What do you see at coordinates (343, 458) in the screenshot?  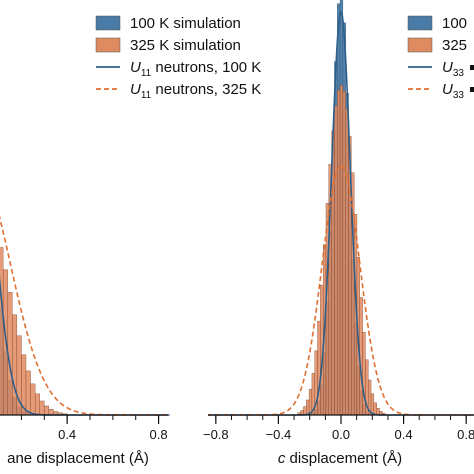 I see `x-axis-title-text: displacement (Å)` at bounding box center [343, 458].